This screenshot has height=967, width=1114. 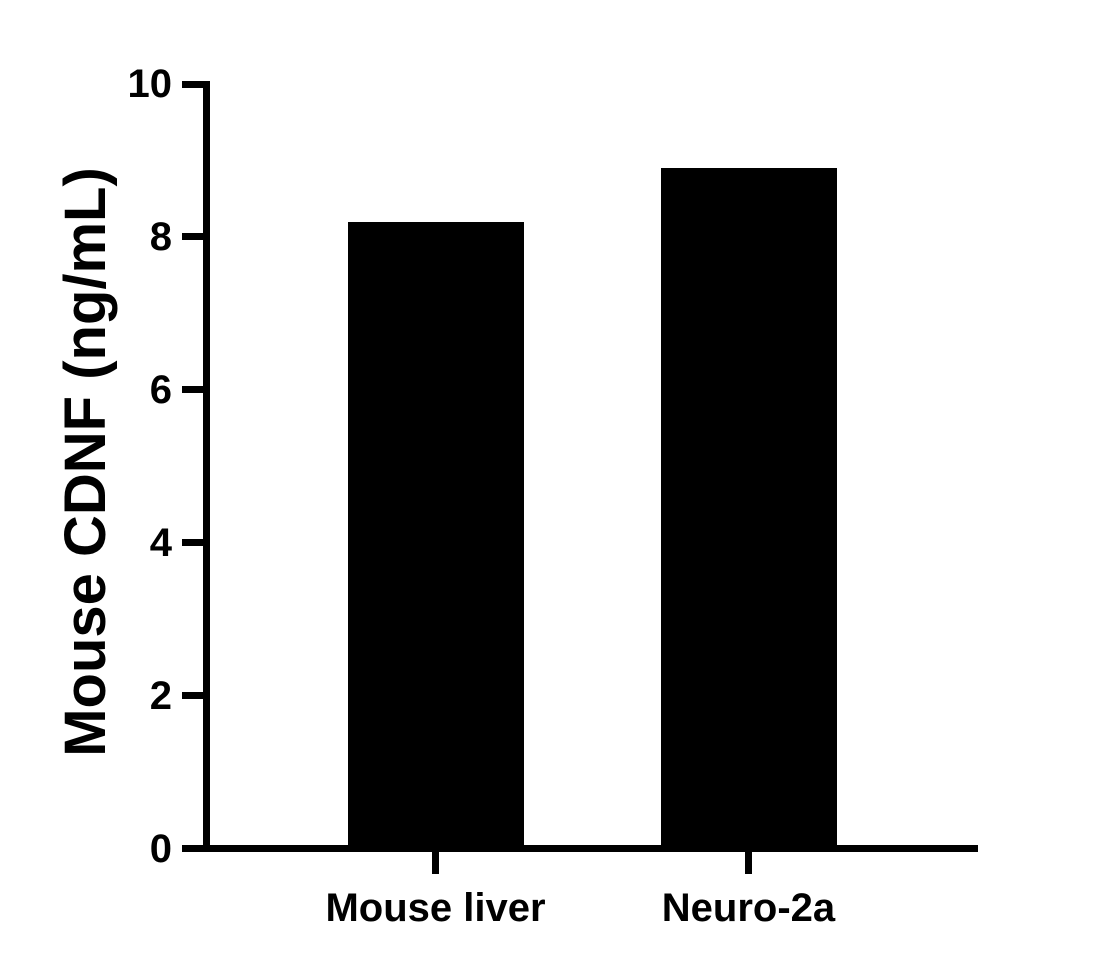 I want to click on y-axis-line, so click(x=206, y=466).